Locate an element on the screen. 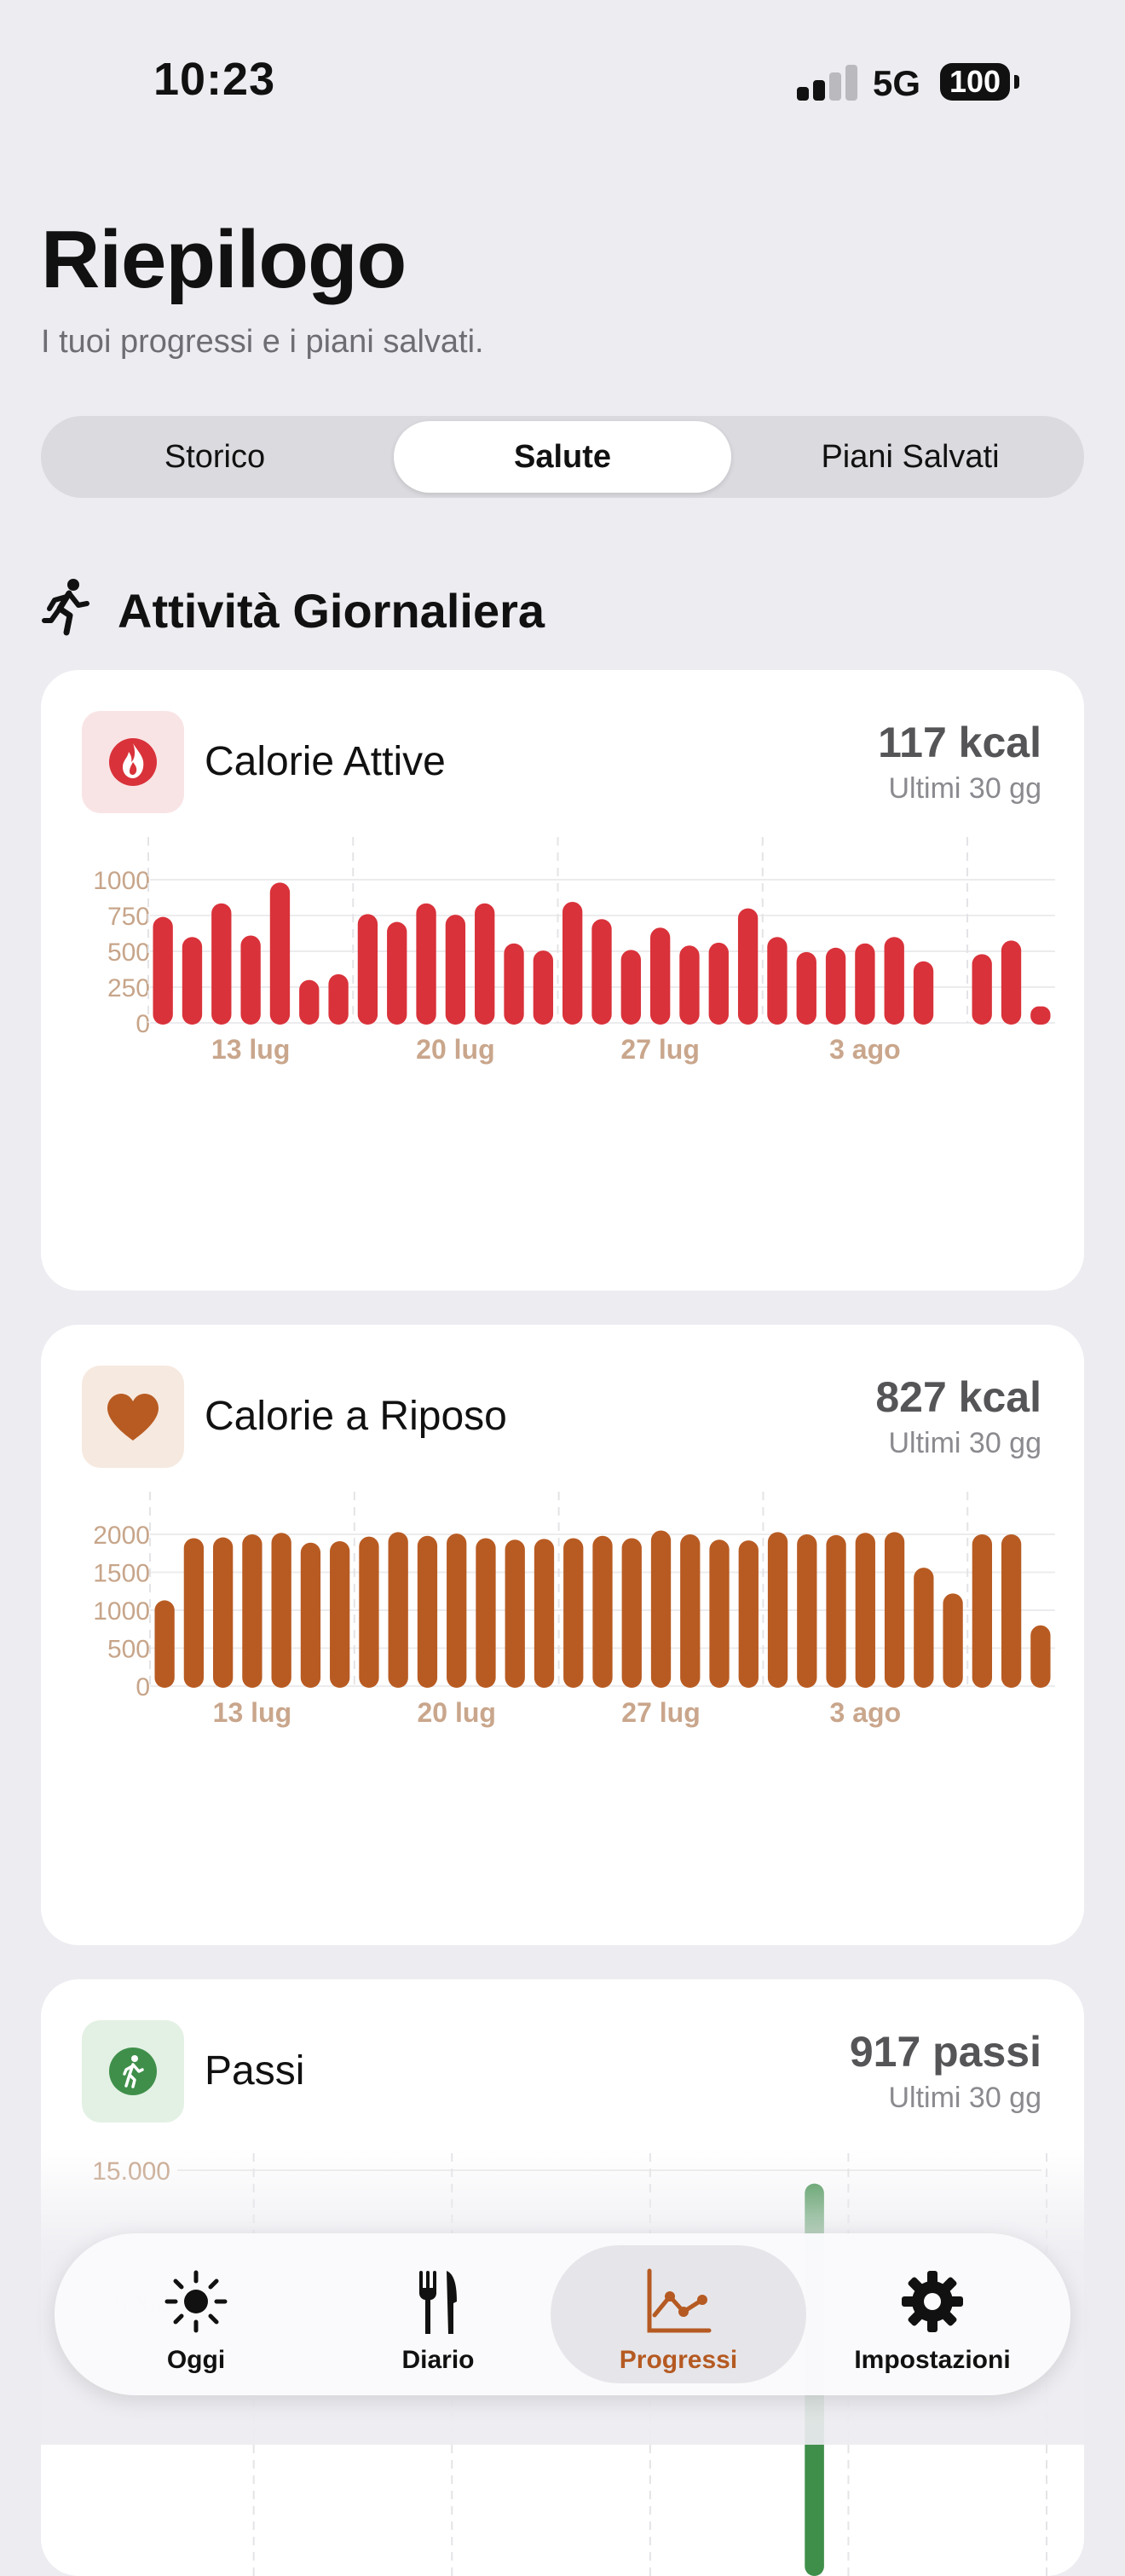 Image resolution: width=1125 pixels, height=2576 pixels. tab-progressi: Progressi is located at coordinates (678, 2314).